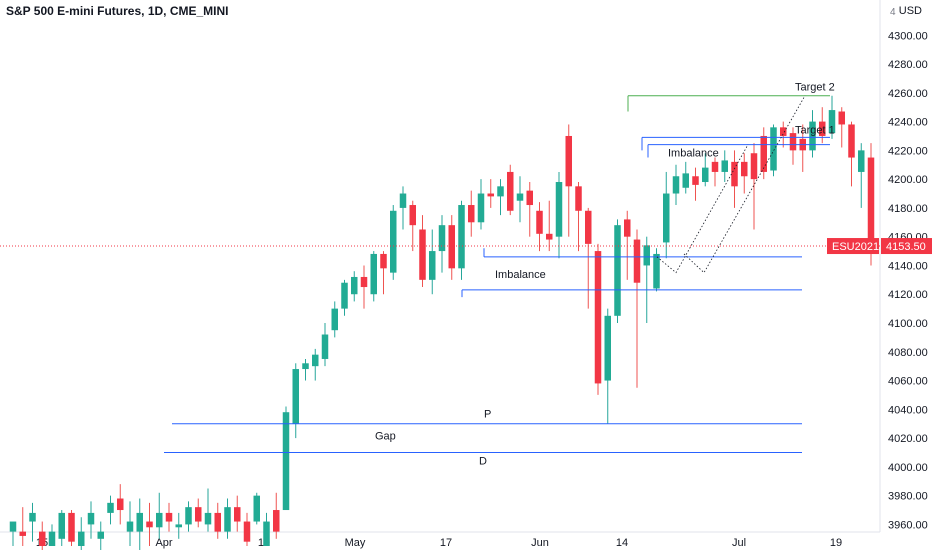 The image size is (932, 555). What do you see at coordinates (908, 36) in the screenshot?
I see `y-tick-label: 4300.00` at bounding box center [908, 36].